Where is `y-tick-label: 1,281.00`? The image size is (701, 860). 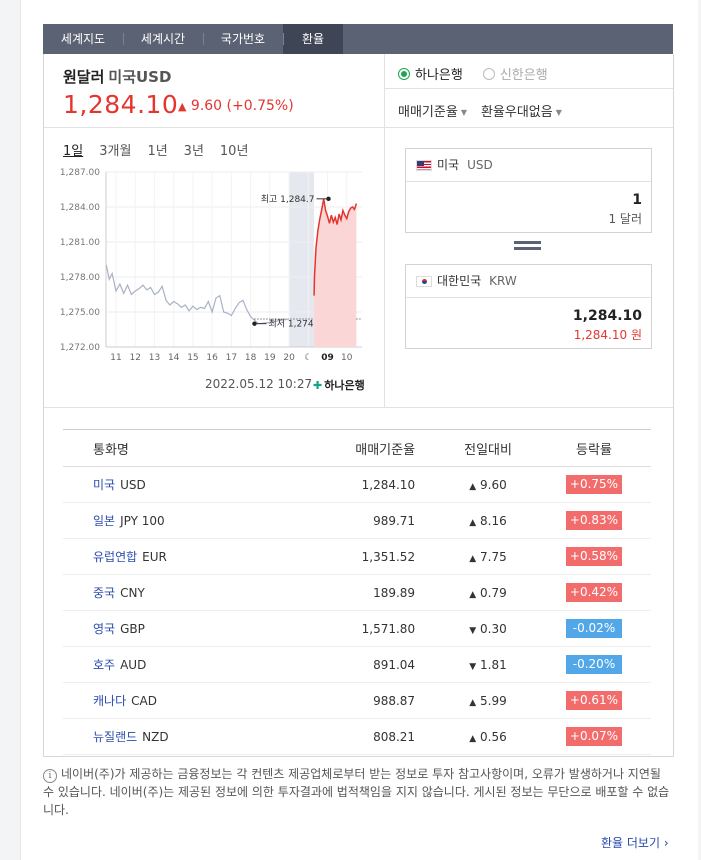
y-tick-label: 1,281.00 is located at coordinates (80, 243).